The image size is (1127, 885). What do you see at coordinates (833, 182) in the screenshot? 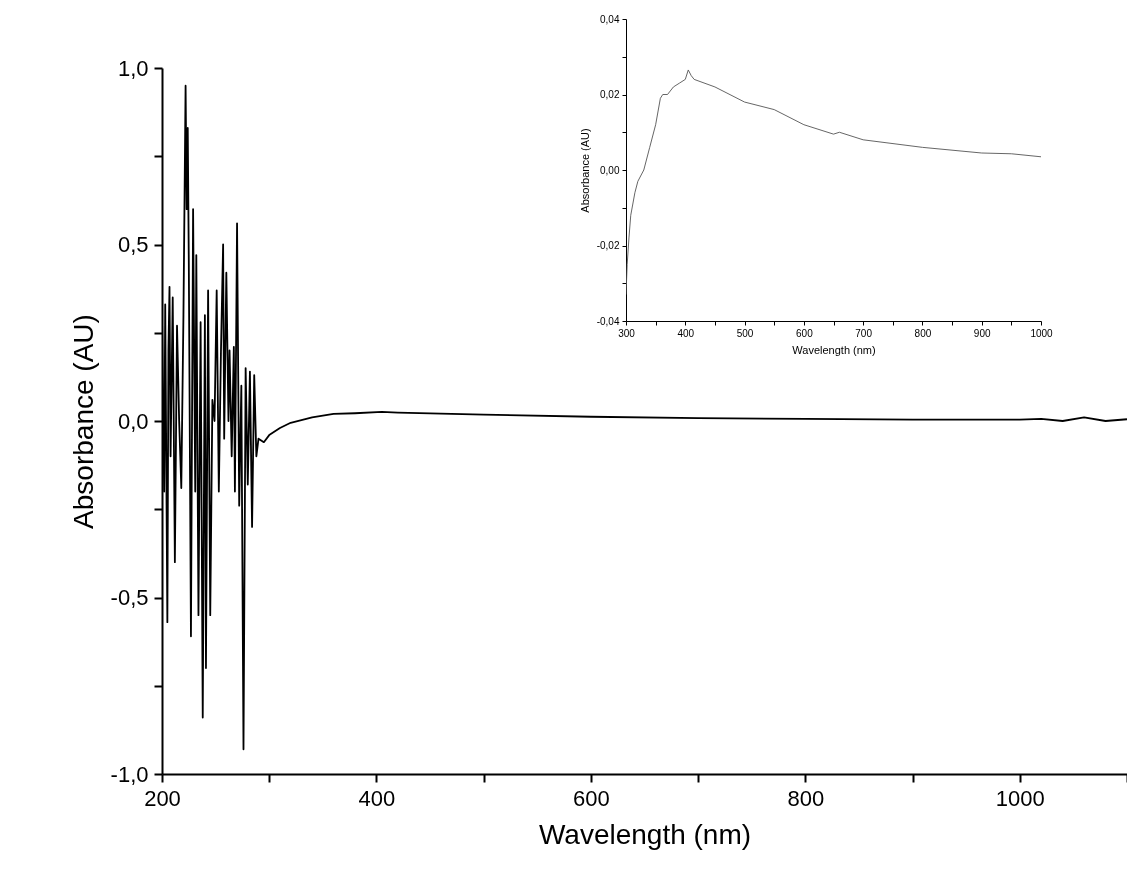
I see `line-series` at bounding box center [833, 182].